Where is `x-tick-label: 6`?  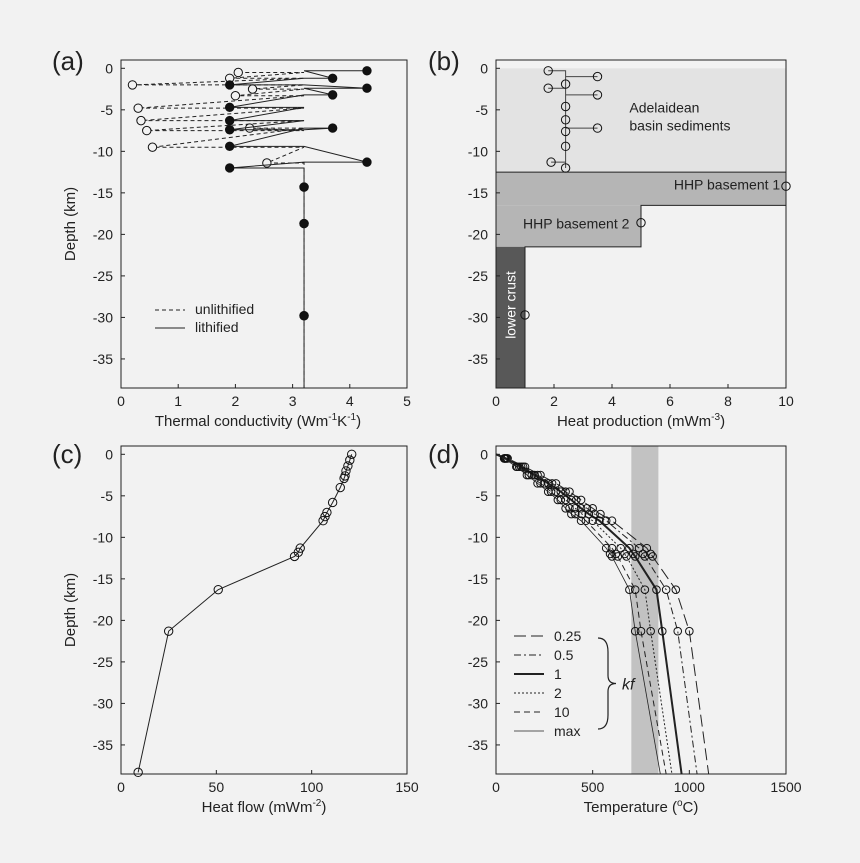
x-tick-label: 6 is located at coordinates (670, 401).